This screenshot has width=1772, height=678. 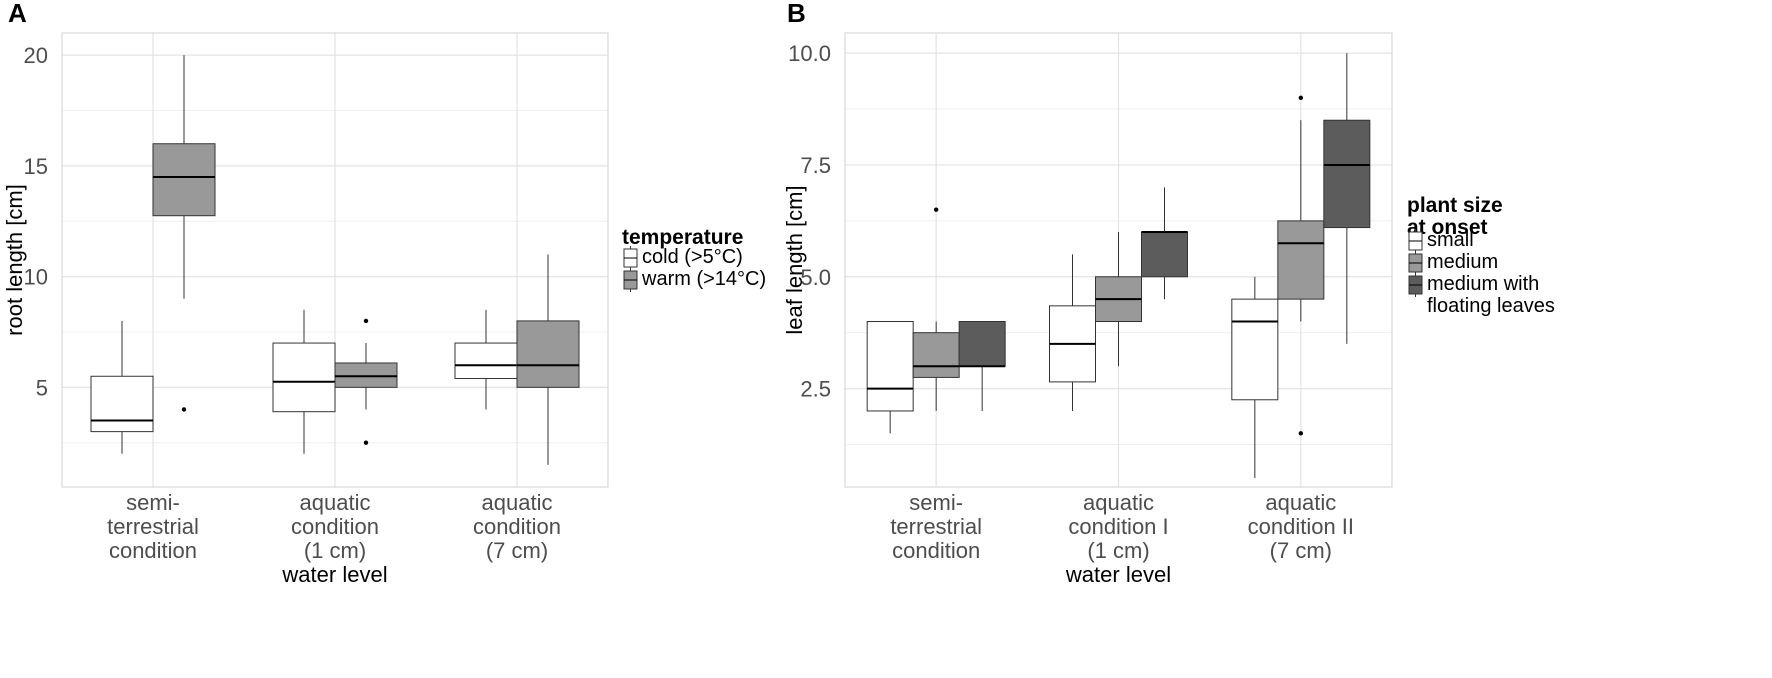 I want to click on legend-title: temperature, so click(x=682, y=237).